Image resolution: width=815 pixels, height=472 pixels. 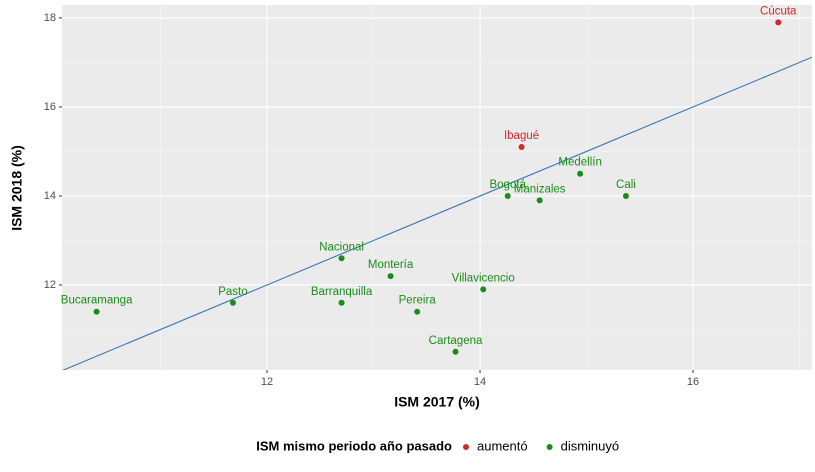 I want to click on x-tick-label: 12, so click(x=267, y=382).